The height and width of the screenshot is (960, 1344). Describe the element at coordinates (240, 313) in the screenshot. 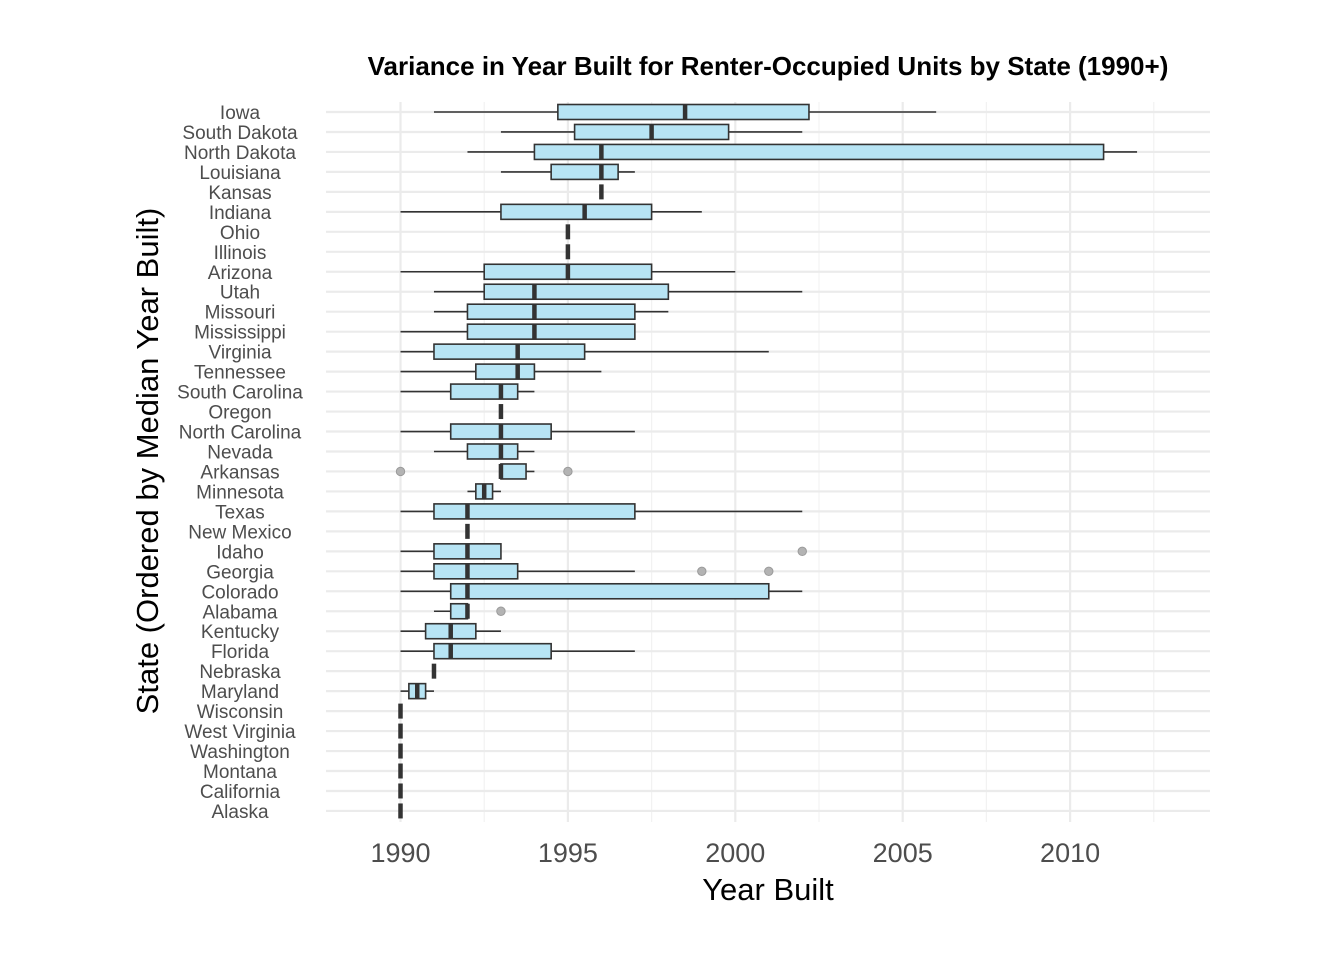

I see `state-label: Missouri` at that location.